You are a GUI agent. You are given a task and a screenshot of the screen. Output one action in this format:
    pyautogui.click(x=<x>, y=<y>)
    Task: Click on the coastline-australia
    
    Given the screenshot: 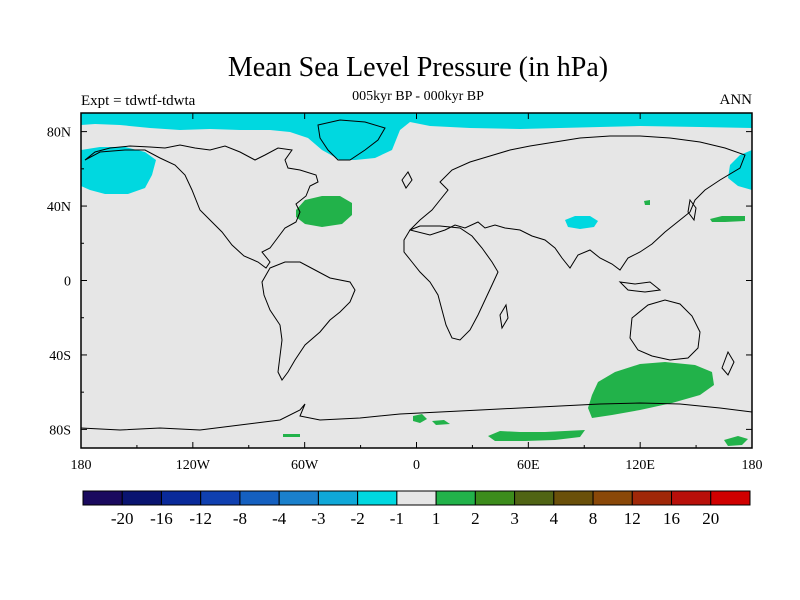 What is the action you would take?
    pyautogui.click(x=665, y=330)
    